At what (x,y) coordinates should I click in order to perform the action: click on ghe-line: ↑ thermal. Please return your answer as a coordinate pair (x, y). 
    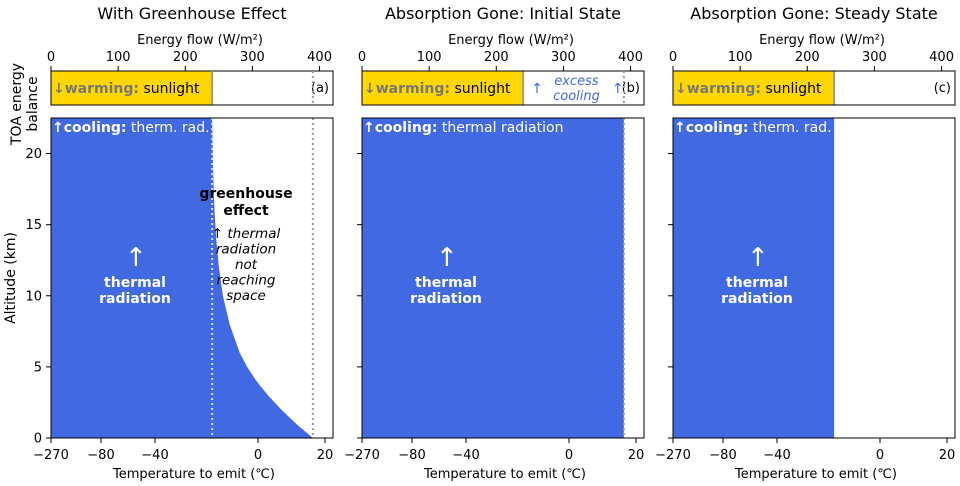
    Looking at the image, I should click on (246, 234).